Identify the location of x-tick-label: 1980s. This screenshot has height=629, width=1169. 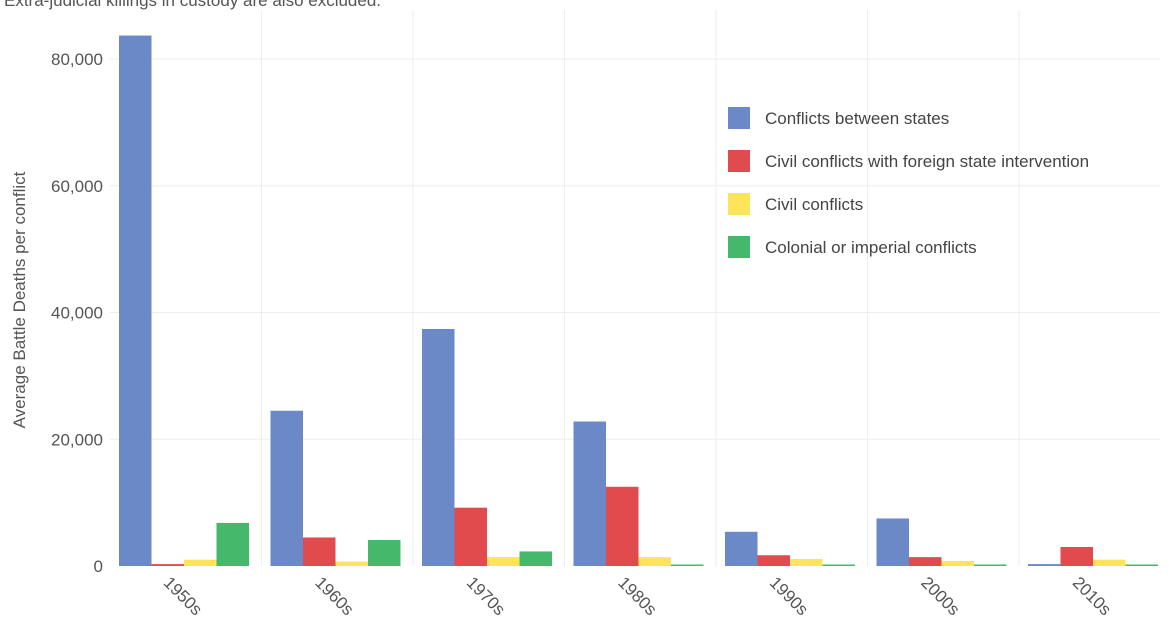
(637, 596).